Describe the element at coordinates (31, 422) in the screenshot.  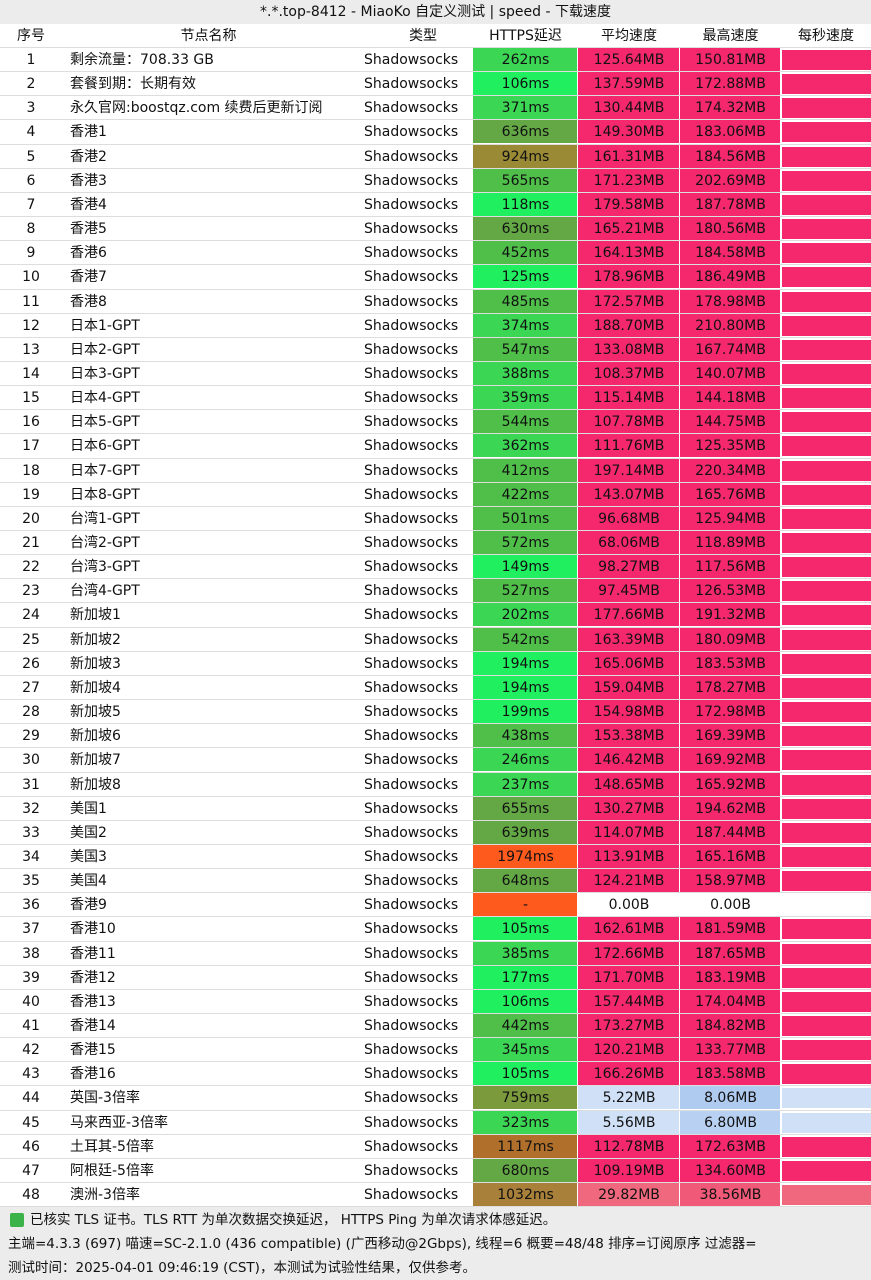
I see `table-cell: 16` at that location.